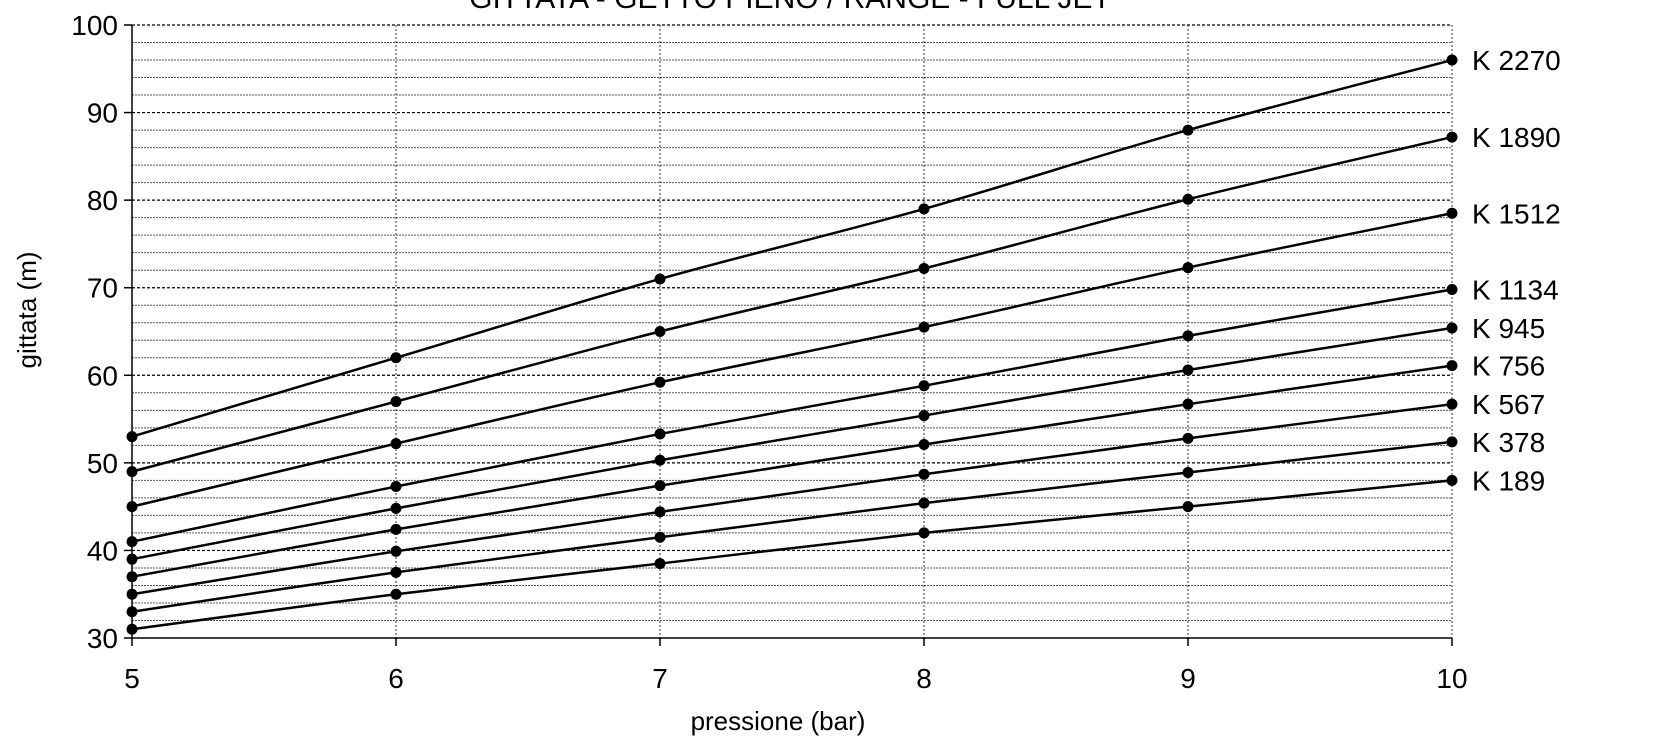 The width and height of the screenshot is (1663, 736). Describe the element at coordinates (102, 288) in the screenshot. I see `y-tick-label: 70` at that location.